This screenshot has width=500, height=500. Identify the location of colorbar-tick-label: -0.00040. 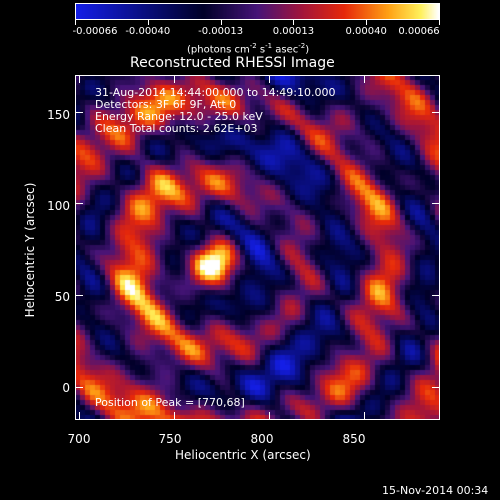
(148, 31).